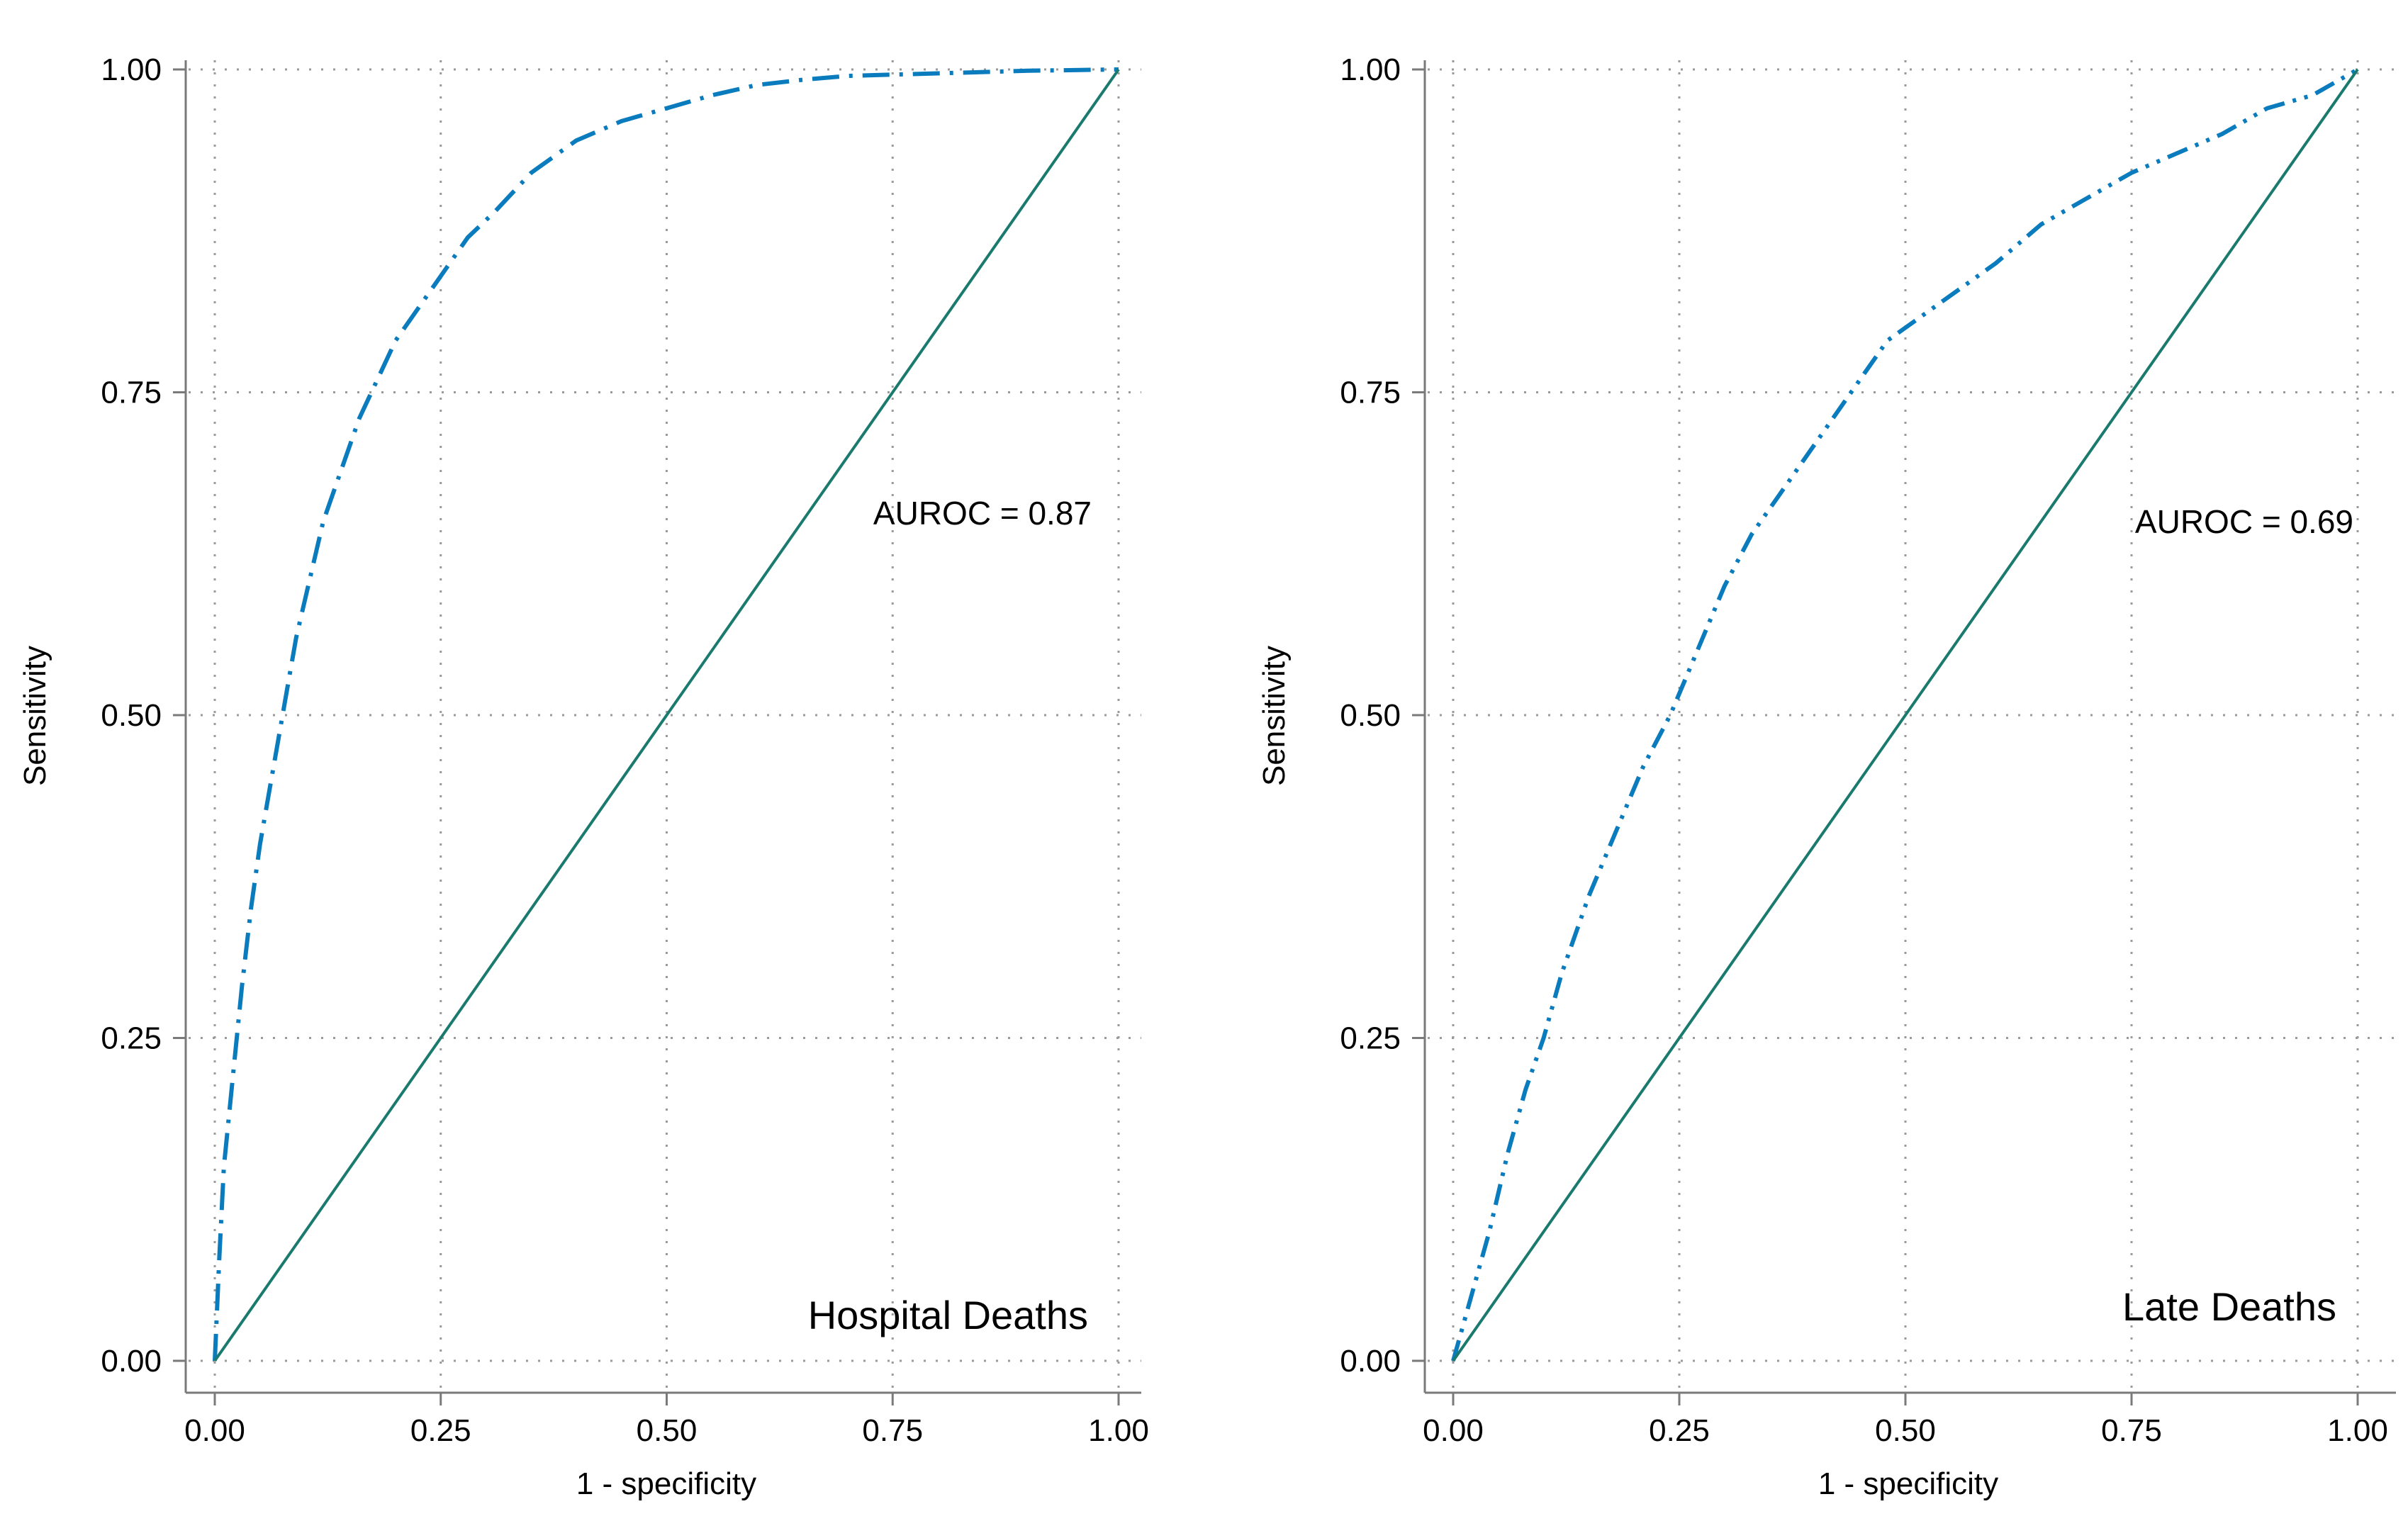 The width and height of the screenshot is (2408, 1521). Describe the element at coordinates (2244, 521) in the screenshot. I see `auroc-annotation: AUROC = 0.69` at that location.